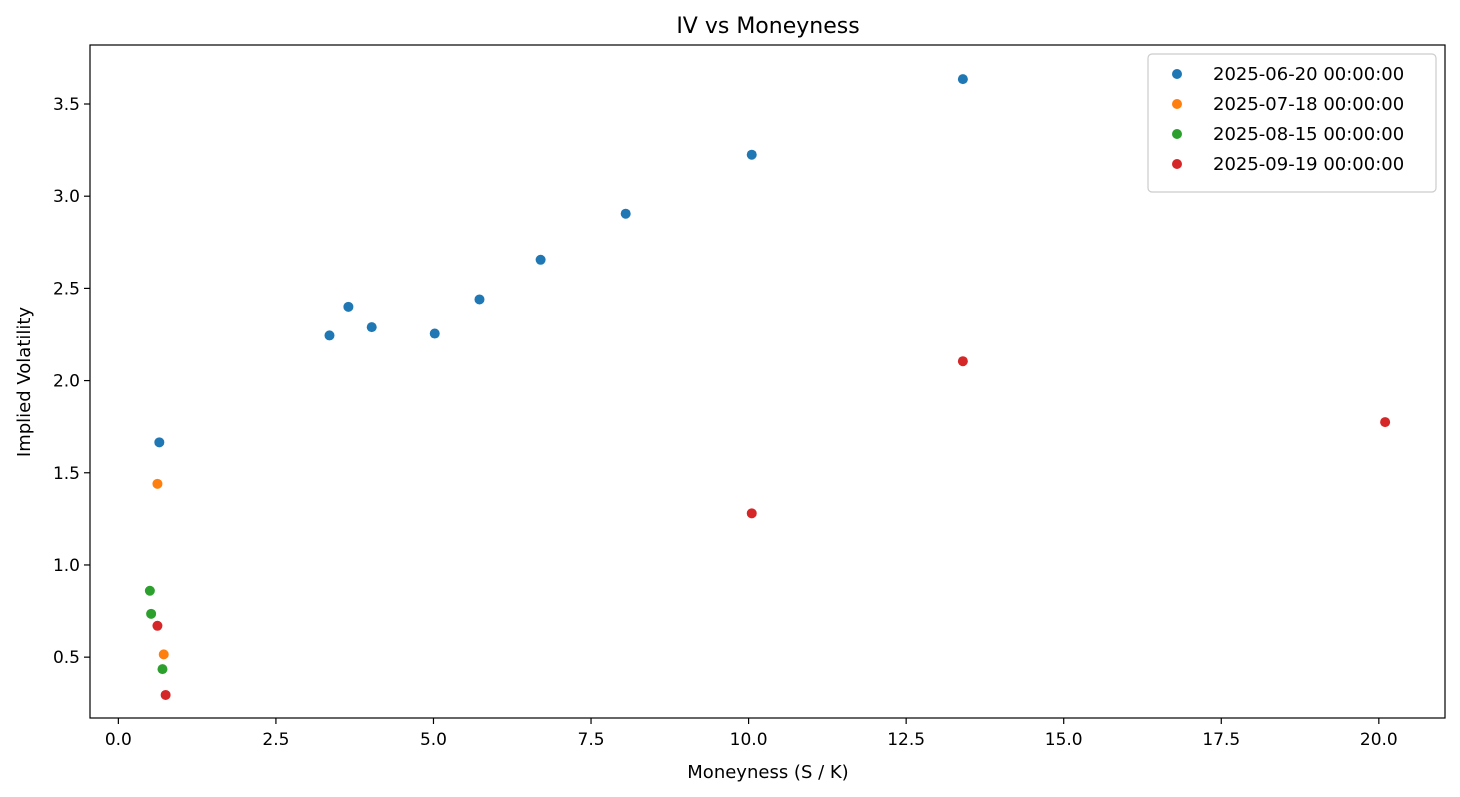 The width and height of the screenshot is (1460, 797). Describe the element at coordinates (749, 740) in the screenshot. I see `x-tick-label: 10.0` at that location.